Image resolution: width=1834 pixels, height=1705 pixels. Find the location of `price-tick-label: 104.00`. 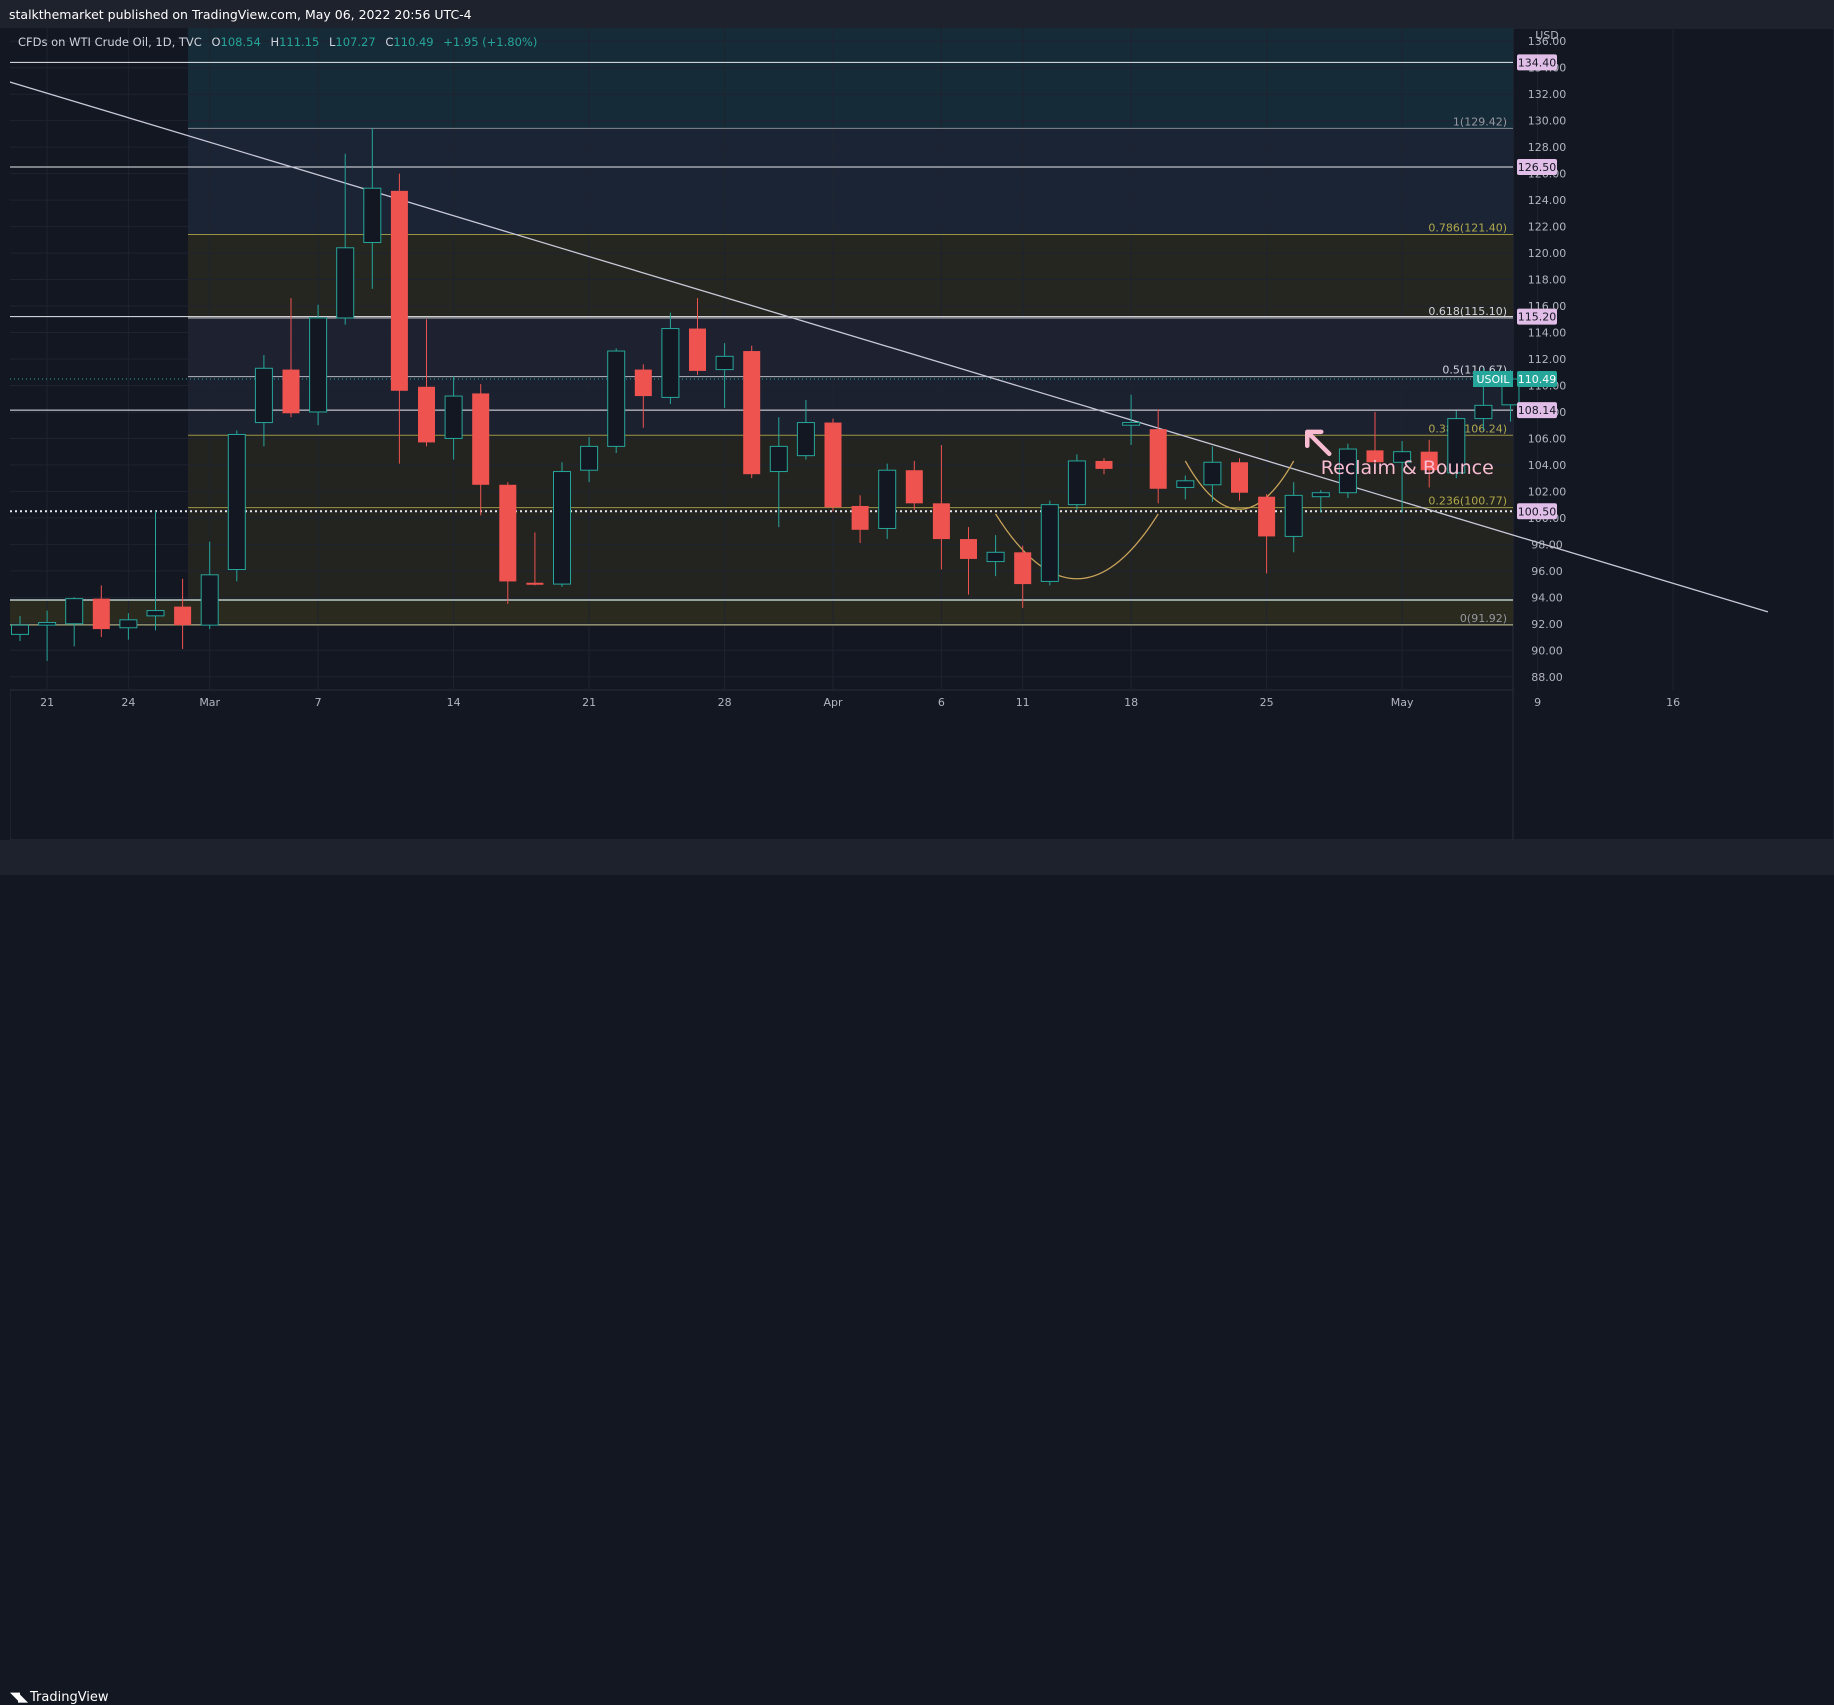

price-tick-label: 104.00 is located at coordinates (1547, 465).